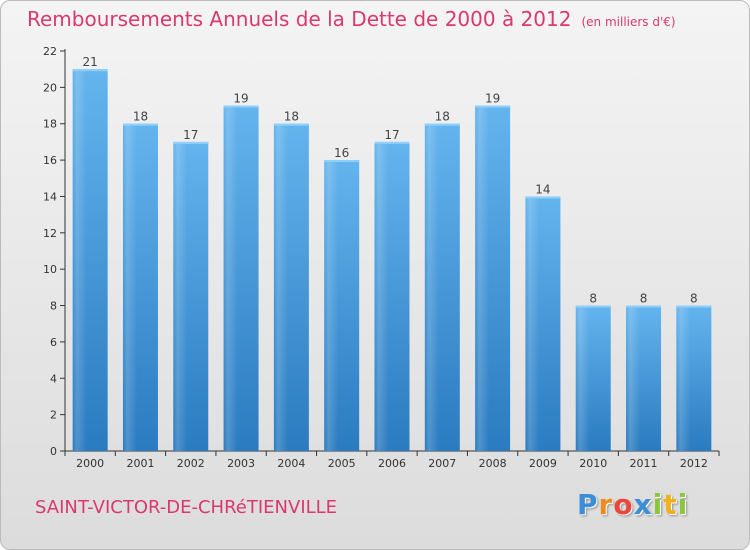  What do you see at coordinates (241, 463) in the screenshot?
I see `x-tick-label: 2003` at bounding box center [241, 463].